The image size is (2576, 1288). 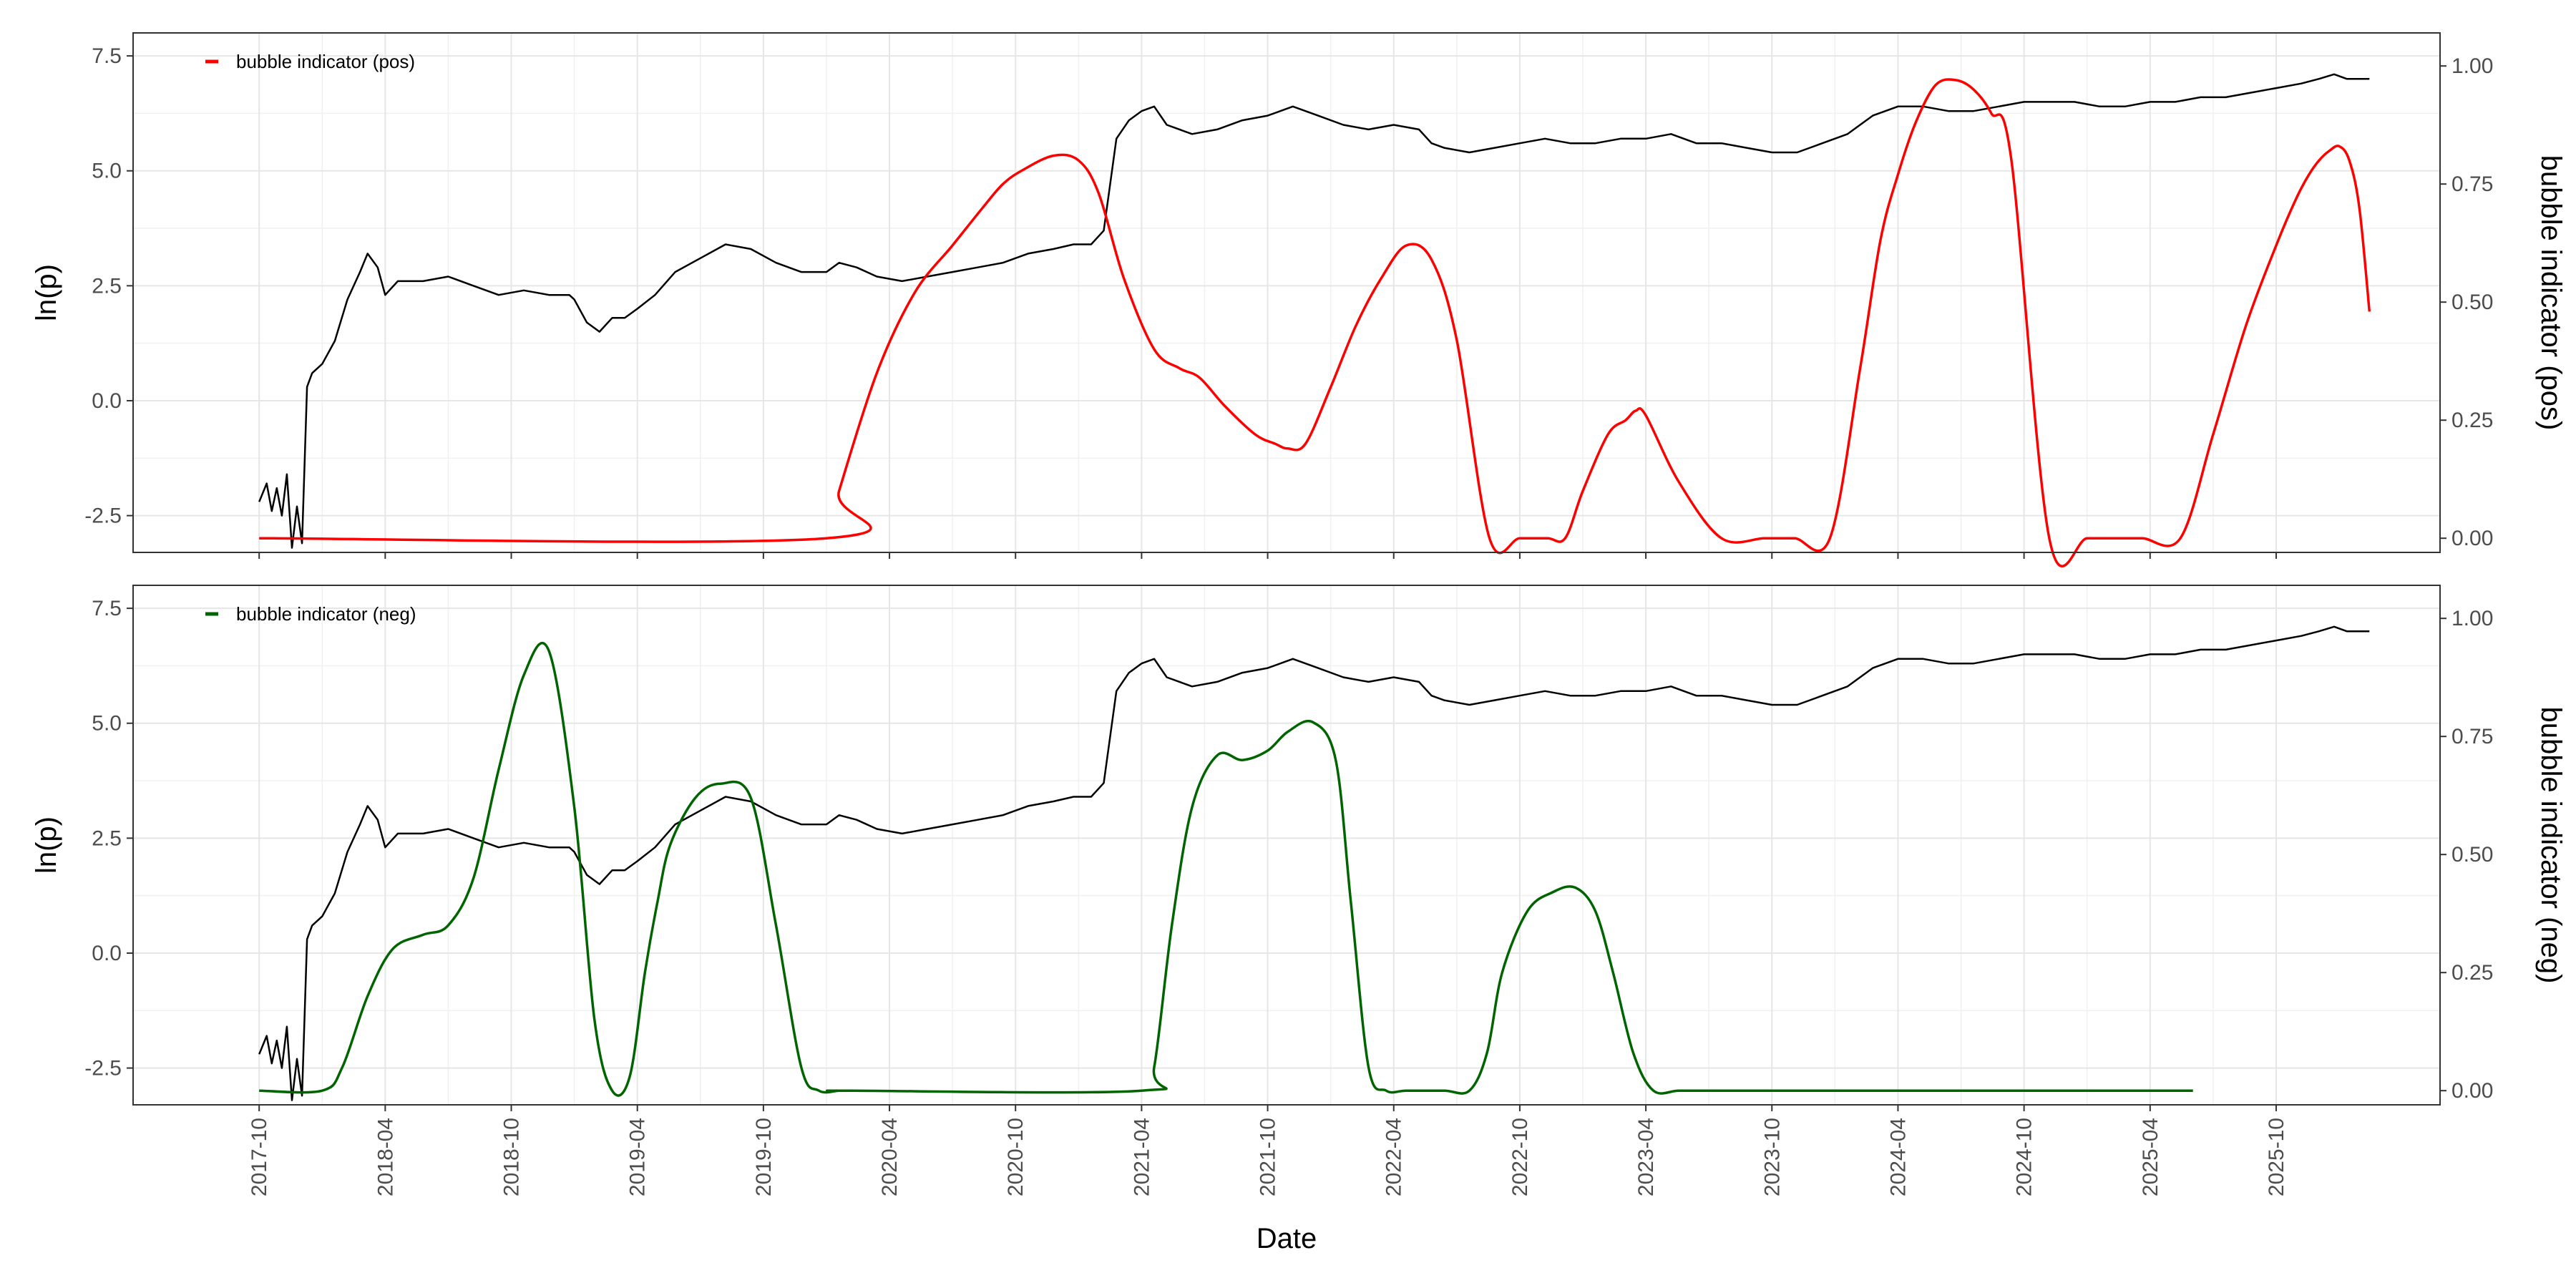 What do you see at coordinates (2276, 1157) in the screenshot?
I see `x-tick-label: 2025-10` at bounding box center [2276, 1157].